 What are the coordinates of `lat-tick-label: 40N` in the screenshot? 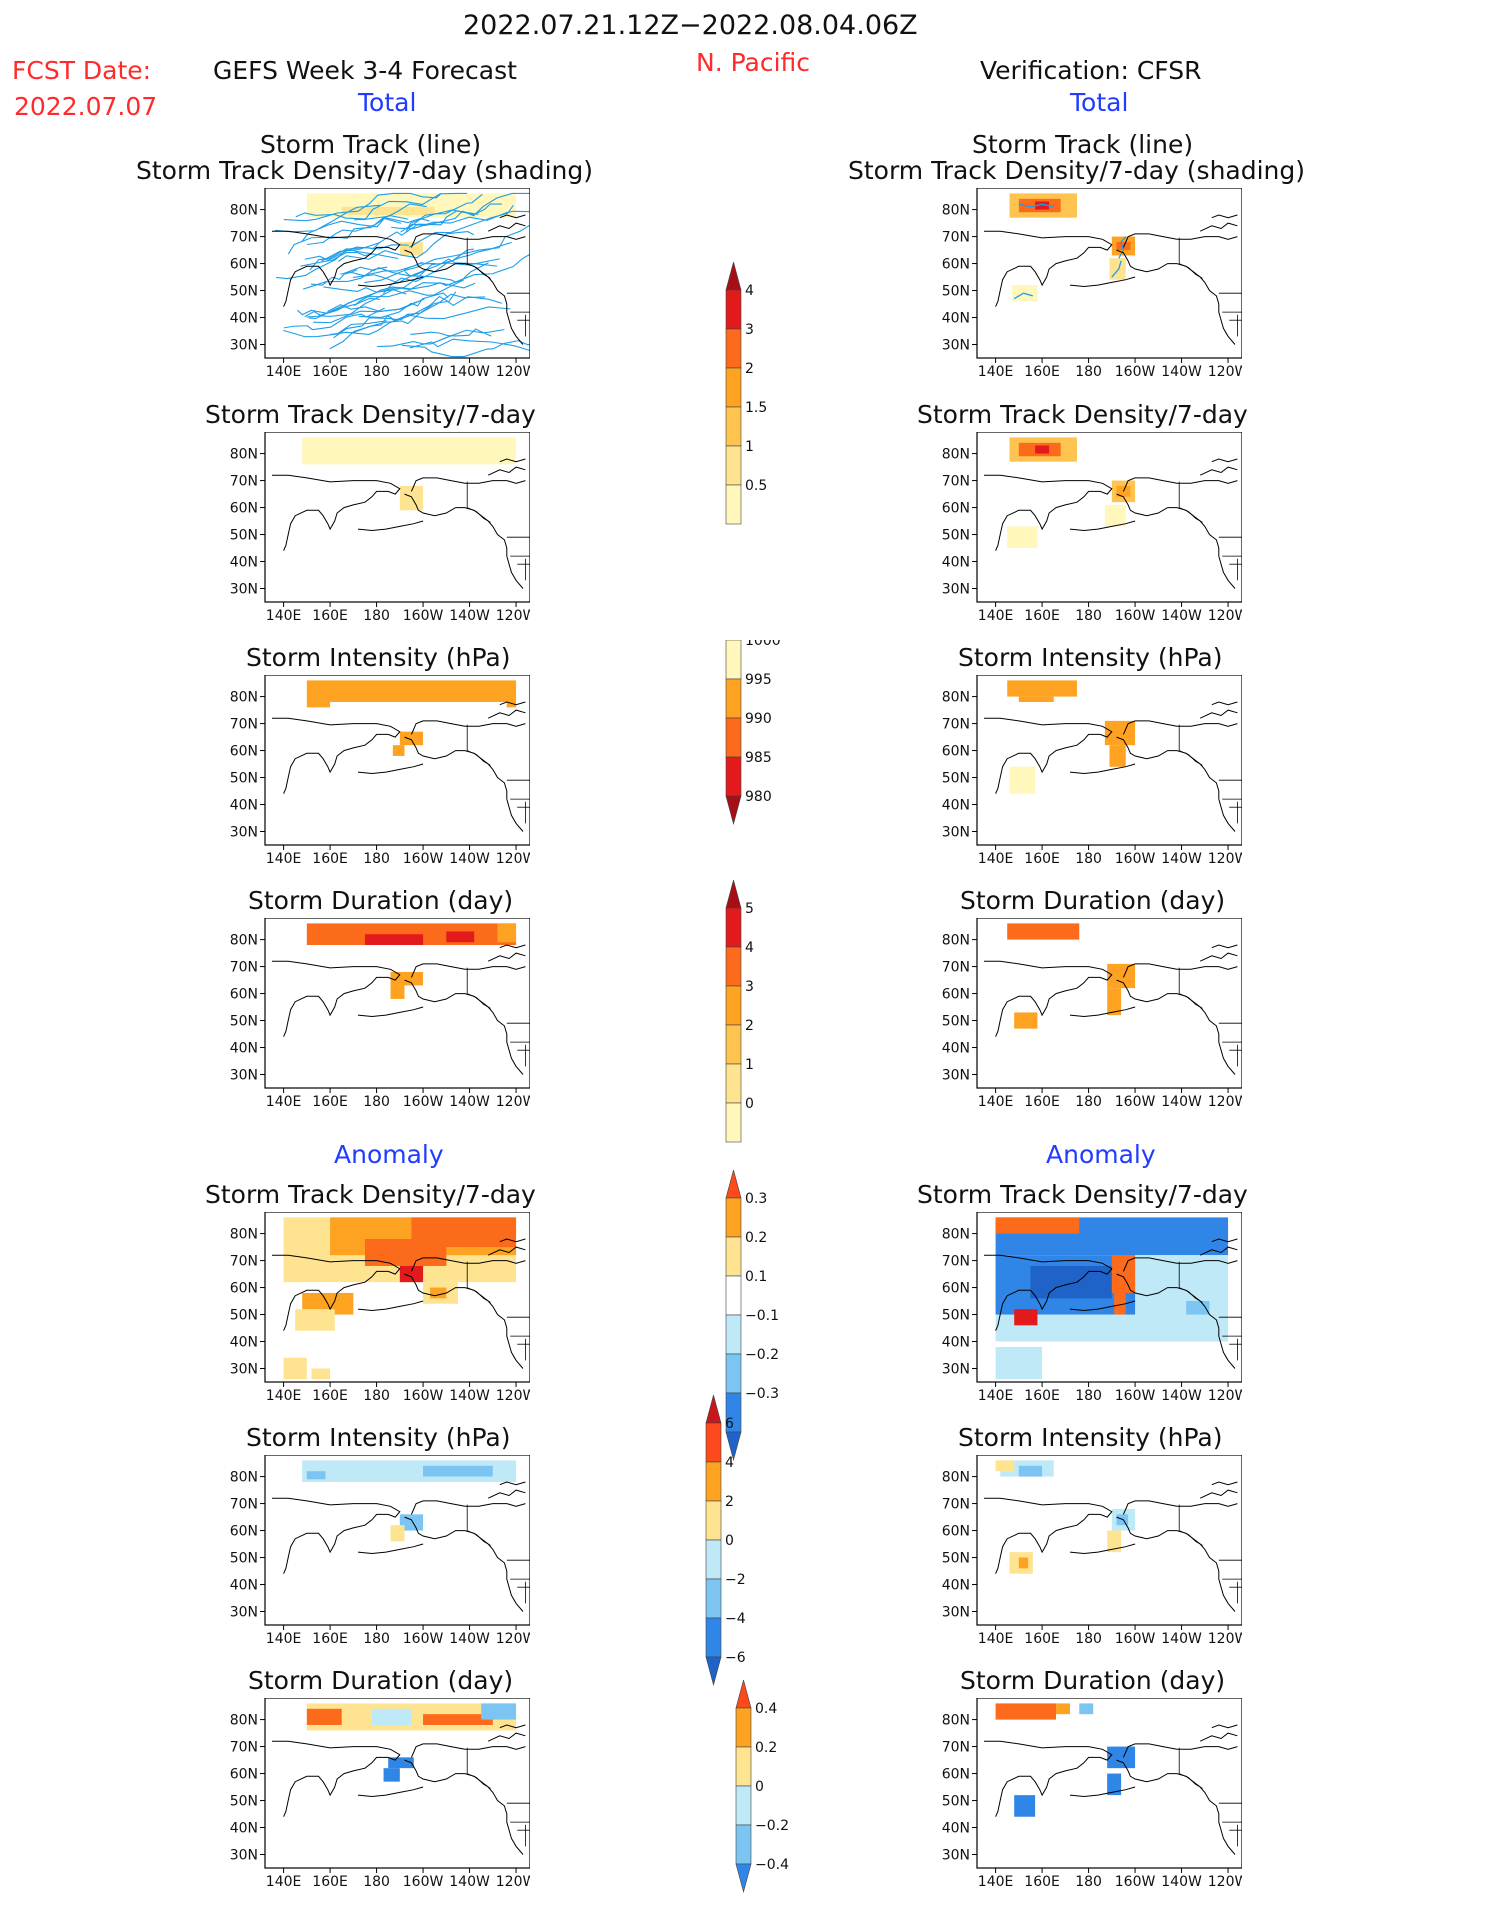 It's located at (956, 1049).